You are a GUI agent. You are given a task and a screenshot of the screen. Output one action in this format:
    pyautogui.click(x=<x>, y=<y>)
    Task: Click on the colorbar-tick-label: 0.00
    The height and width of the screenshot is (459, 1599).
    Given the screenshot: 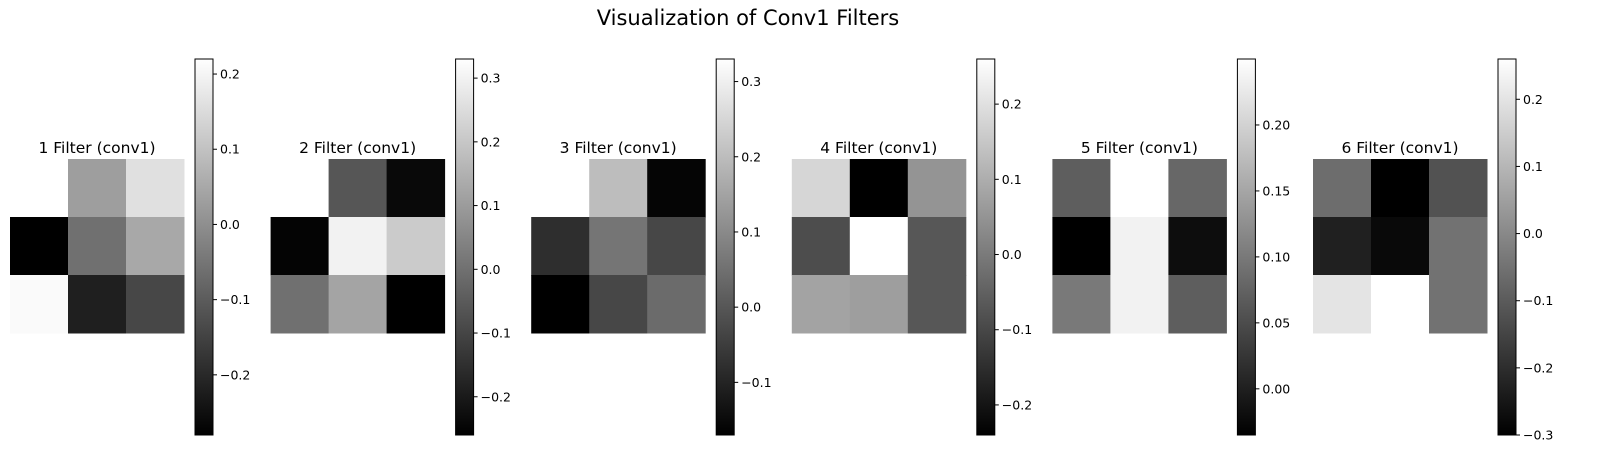 What is the action you would take?
    pyautogui.click(x=1276, y=388)
    